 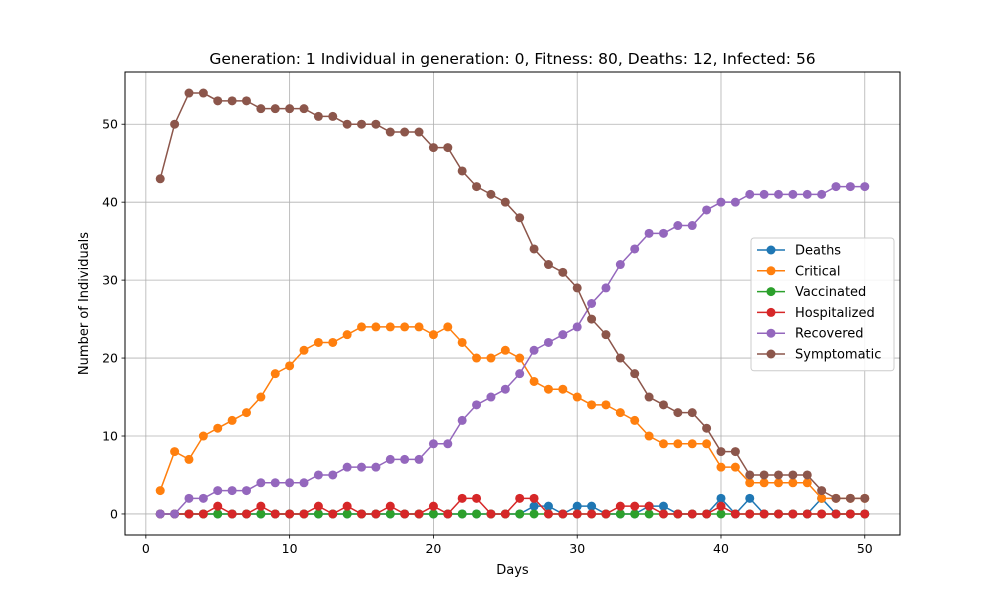 I want to click on legend-label: Symptomatic, so click(x=838, y=355).